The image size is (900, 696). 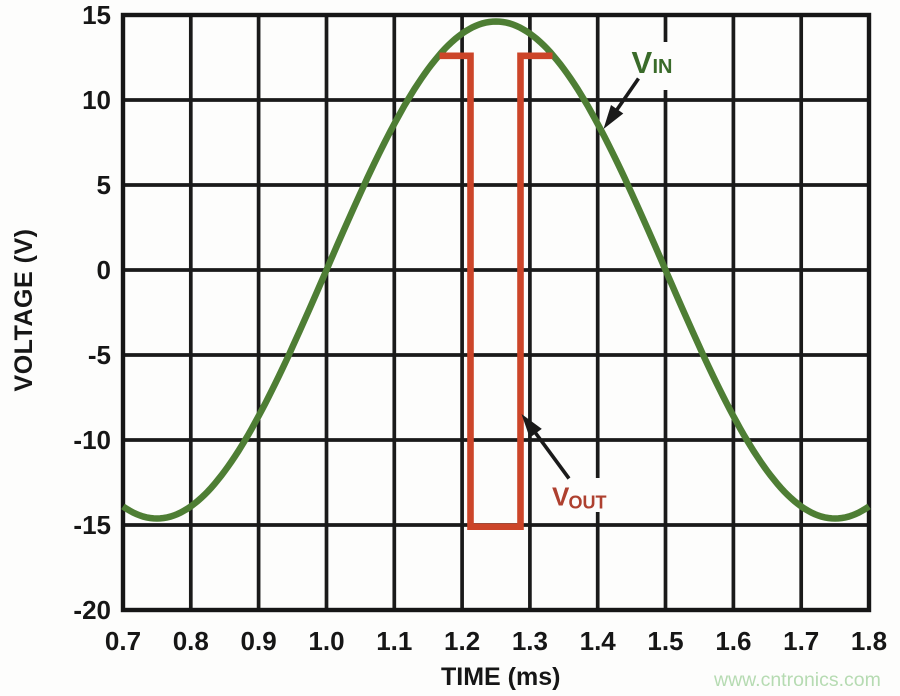 I want to click on svg-text: 1.8, so click(x=869, y=641).